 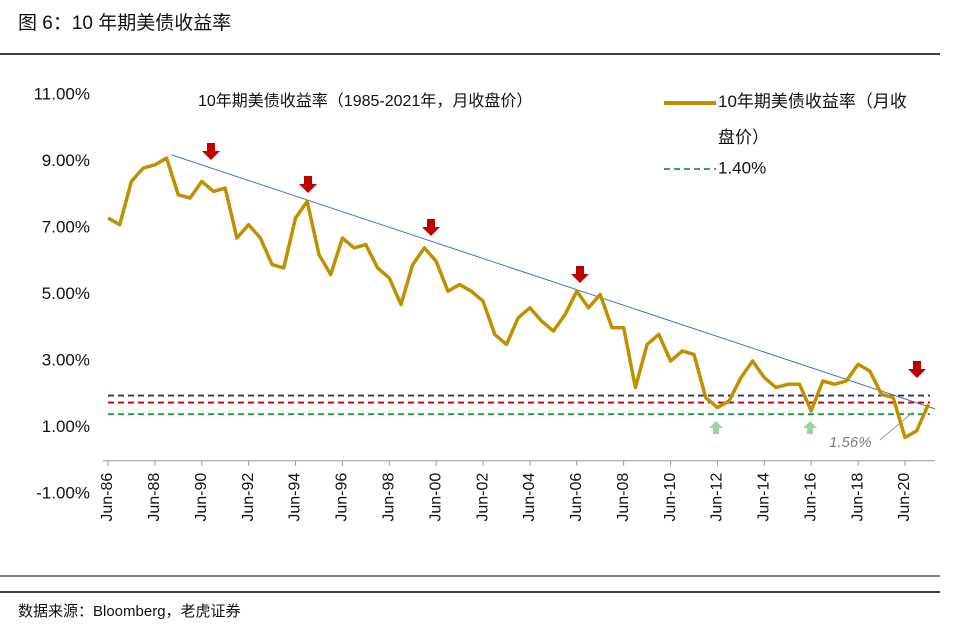 What do you see at coordinates (623, 497) in the screenshot?
I see `x-tick-label: Jun-08` at bounding box center [623, 497].